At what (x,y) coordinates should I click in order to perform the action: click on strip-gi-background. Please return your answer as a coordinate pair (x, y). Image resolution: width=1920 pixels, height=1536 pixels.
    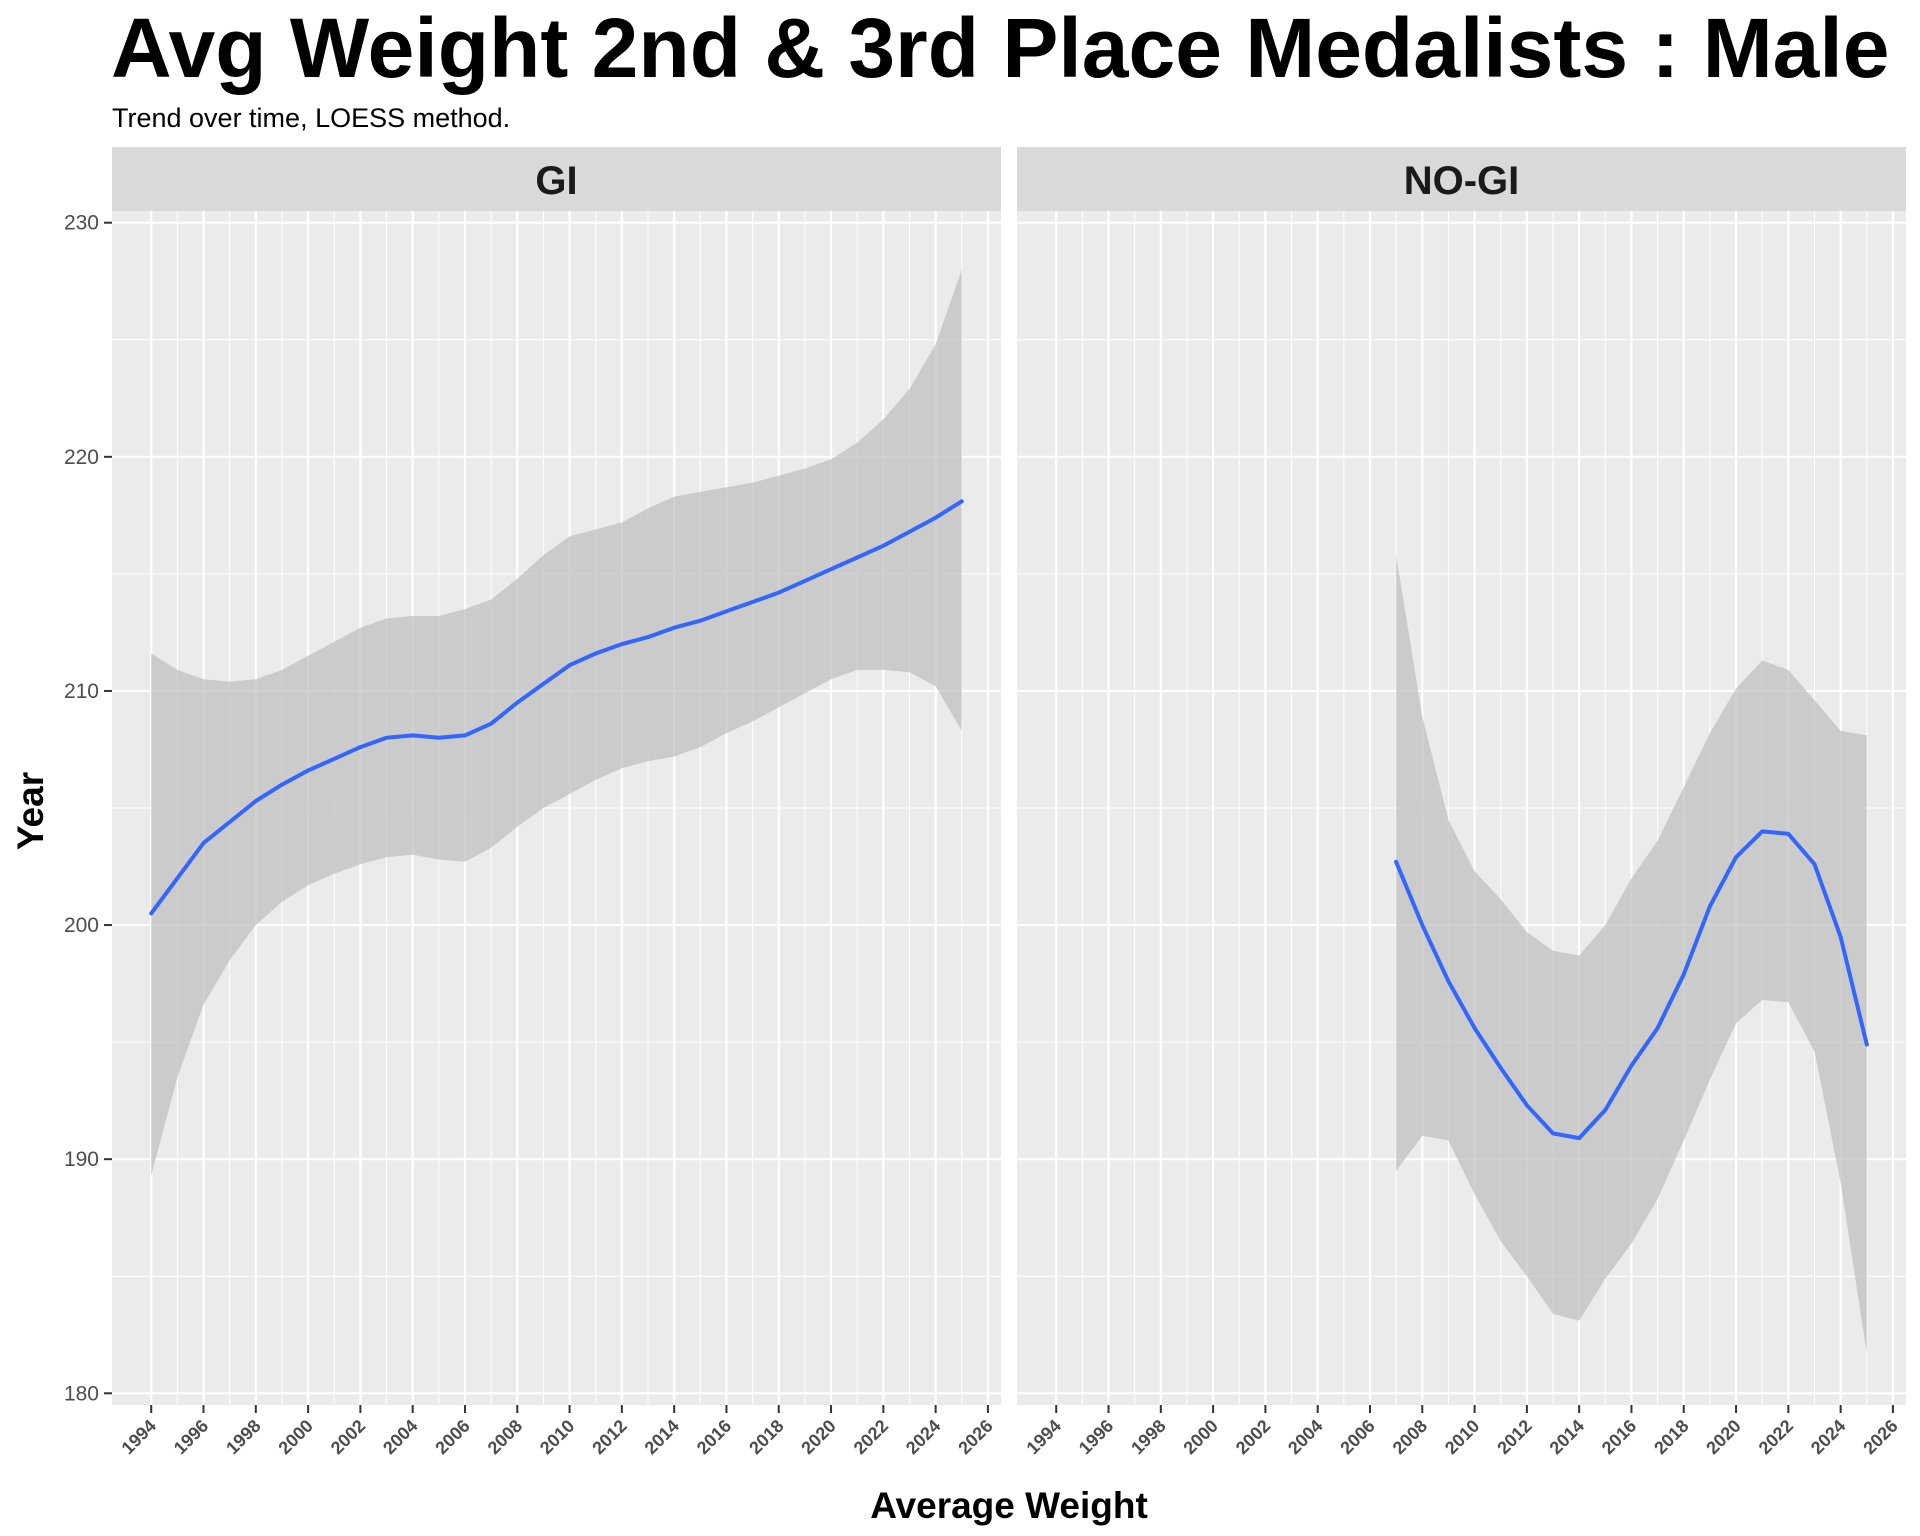
    Looking at the image, I should click on (556, 179).